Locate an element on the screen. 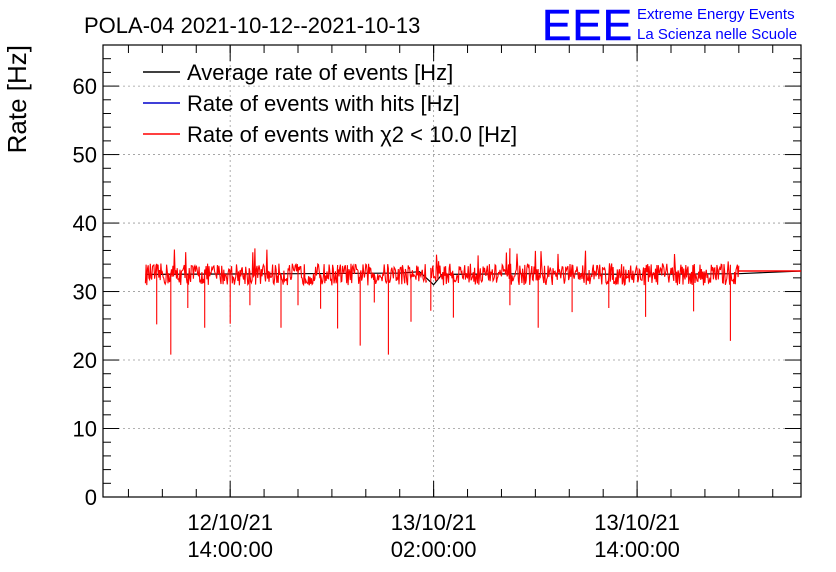 The width and height of the screenshot is (836, 572). y-axis-label: Rate [Hz] is located at coordinates (17, 99).